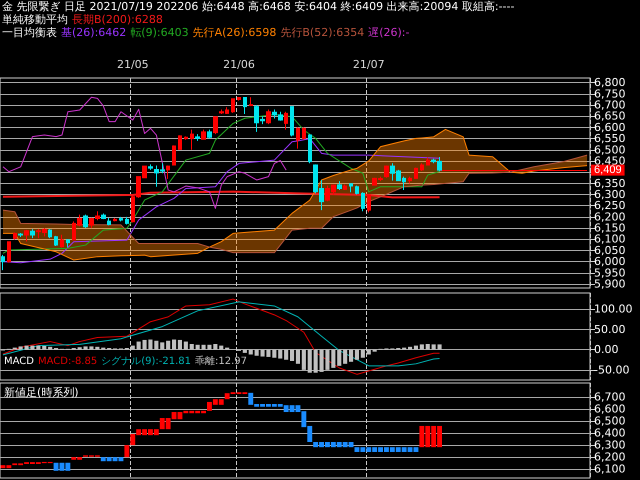  I want to click on y-tick-label: 6,000, so click(610, 261).